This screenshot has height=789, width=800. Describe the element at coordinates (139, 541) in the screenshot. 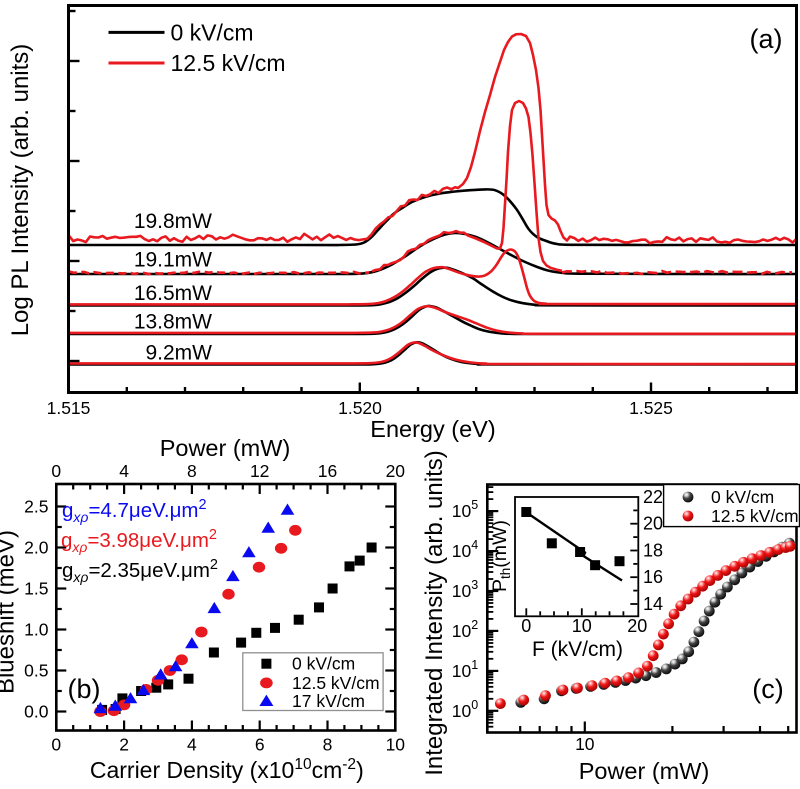

I see `svg-text: gxρ=3.98μeV.μm2` at that location.